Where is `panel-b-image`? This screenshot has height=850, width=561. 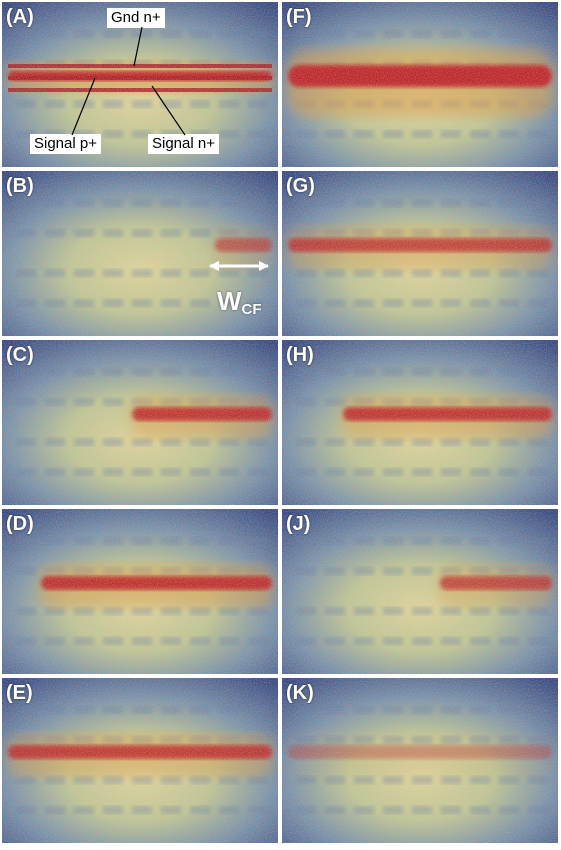
panel-b-image is located at coordinates (140, 253).